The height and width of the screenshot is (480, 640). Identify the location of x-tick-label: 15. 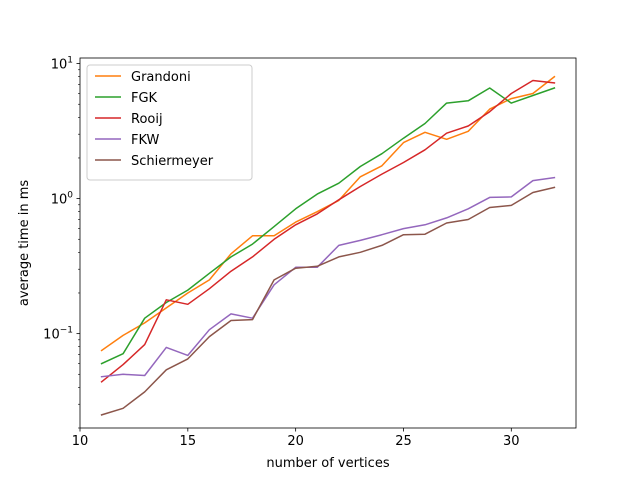
(188, 441).